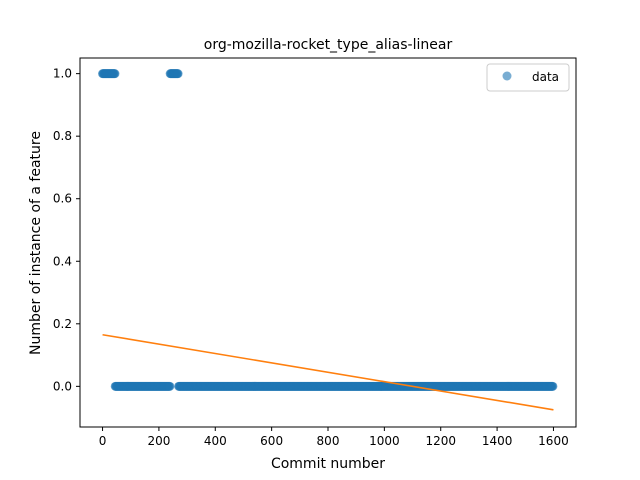  Describe the element at coordinates (103, 441) in the screenshot. I see `x-tick-label: 0` at that location.